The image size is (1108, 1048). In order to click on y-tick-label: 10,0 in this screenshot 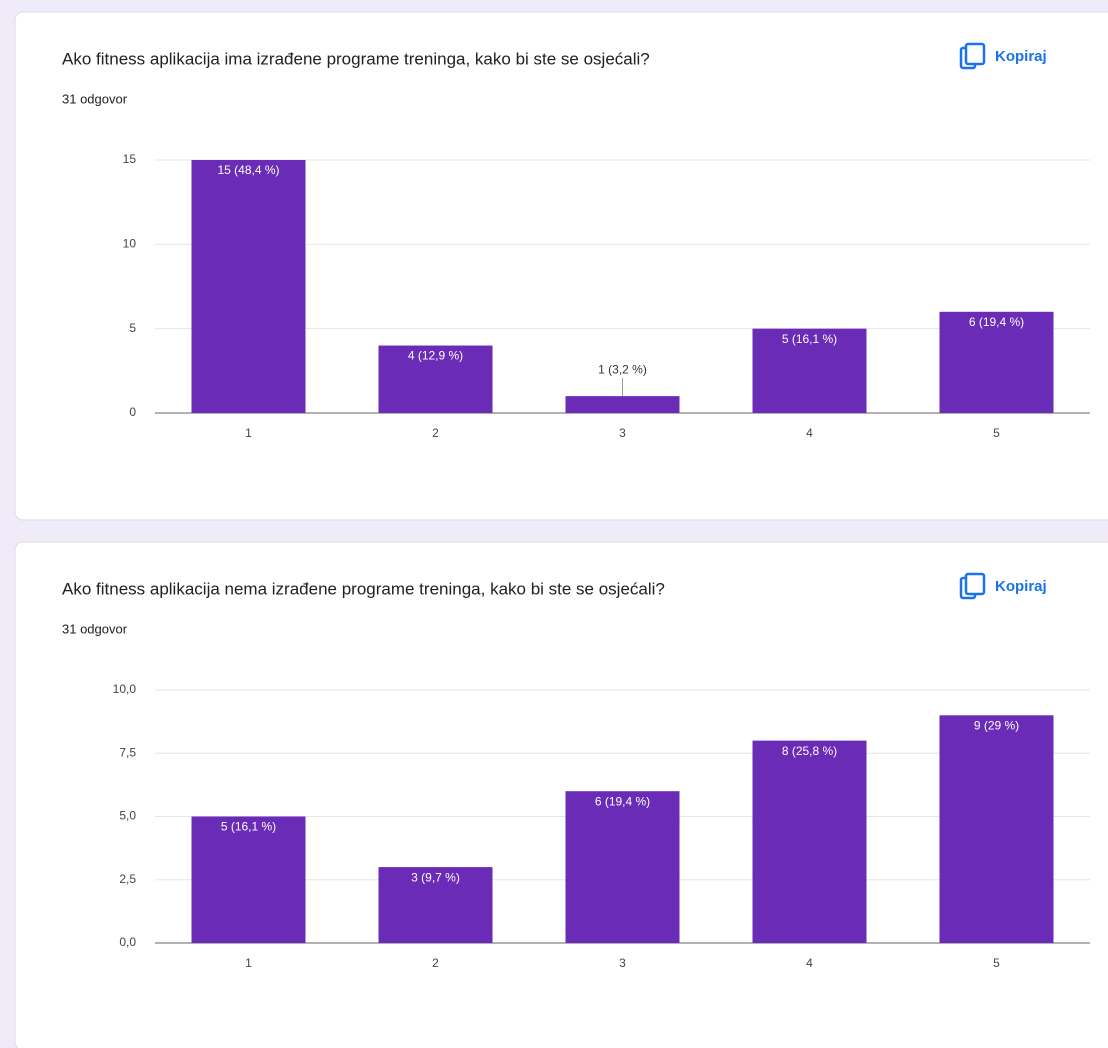, I will do `click(125, 689)`.